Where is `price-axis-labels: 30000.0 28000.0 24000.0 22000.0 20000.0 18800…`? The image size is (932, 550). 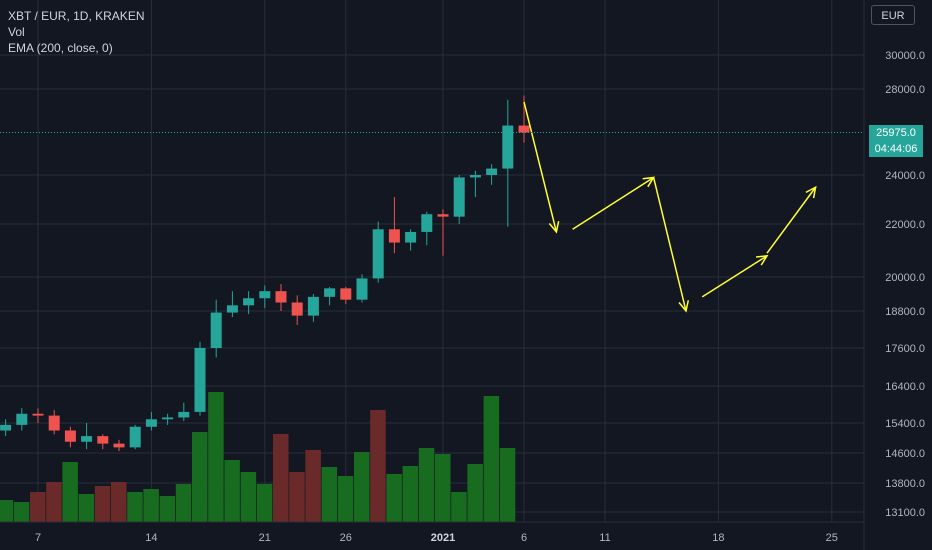 price-axis-labels: 30000.0 28000.0 24000.0 22000.0 20000.0 18800… is located at coordinates (905, 284).